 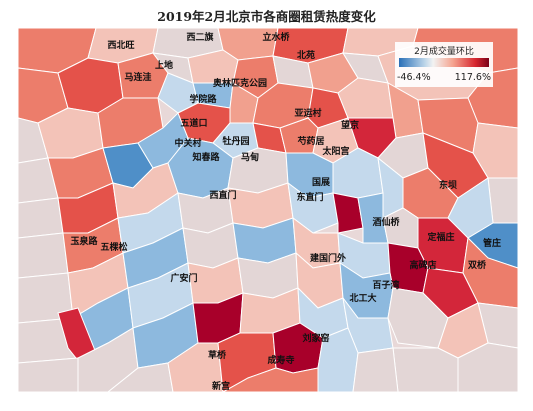 What do you see at coordinates (444, 52) in the screenshot?
I see `legend-title: 2月成交量环比` at bounding box center [444, 52].